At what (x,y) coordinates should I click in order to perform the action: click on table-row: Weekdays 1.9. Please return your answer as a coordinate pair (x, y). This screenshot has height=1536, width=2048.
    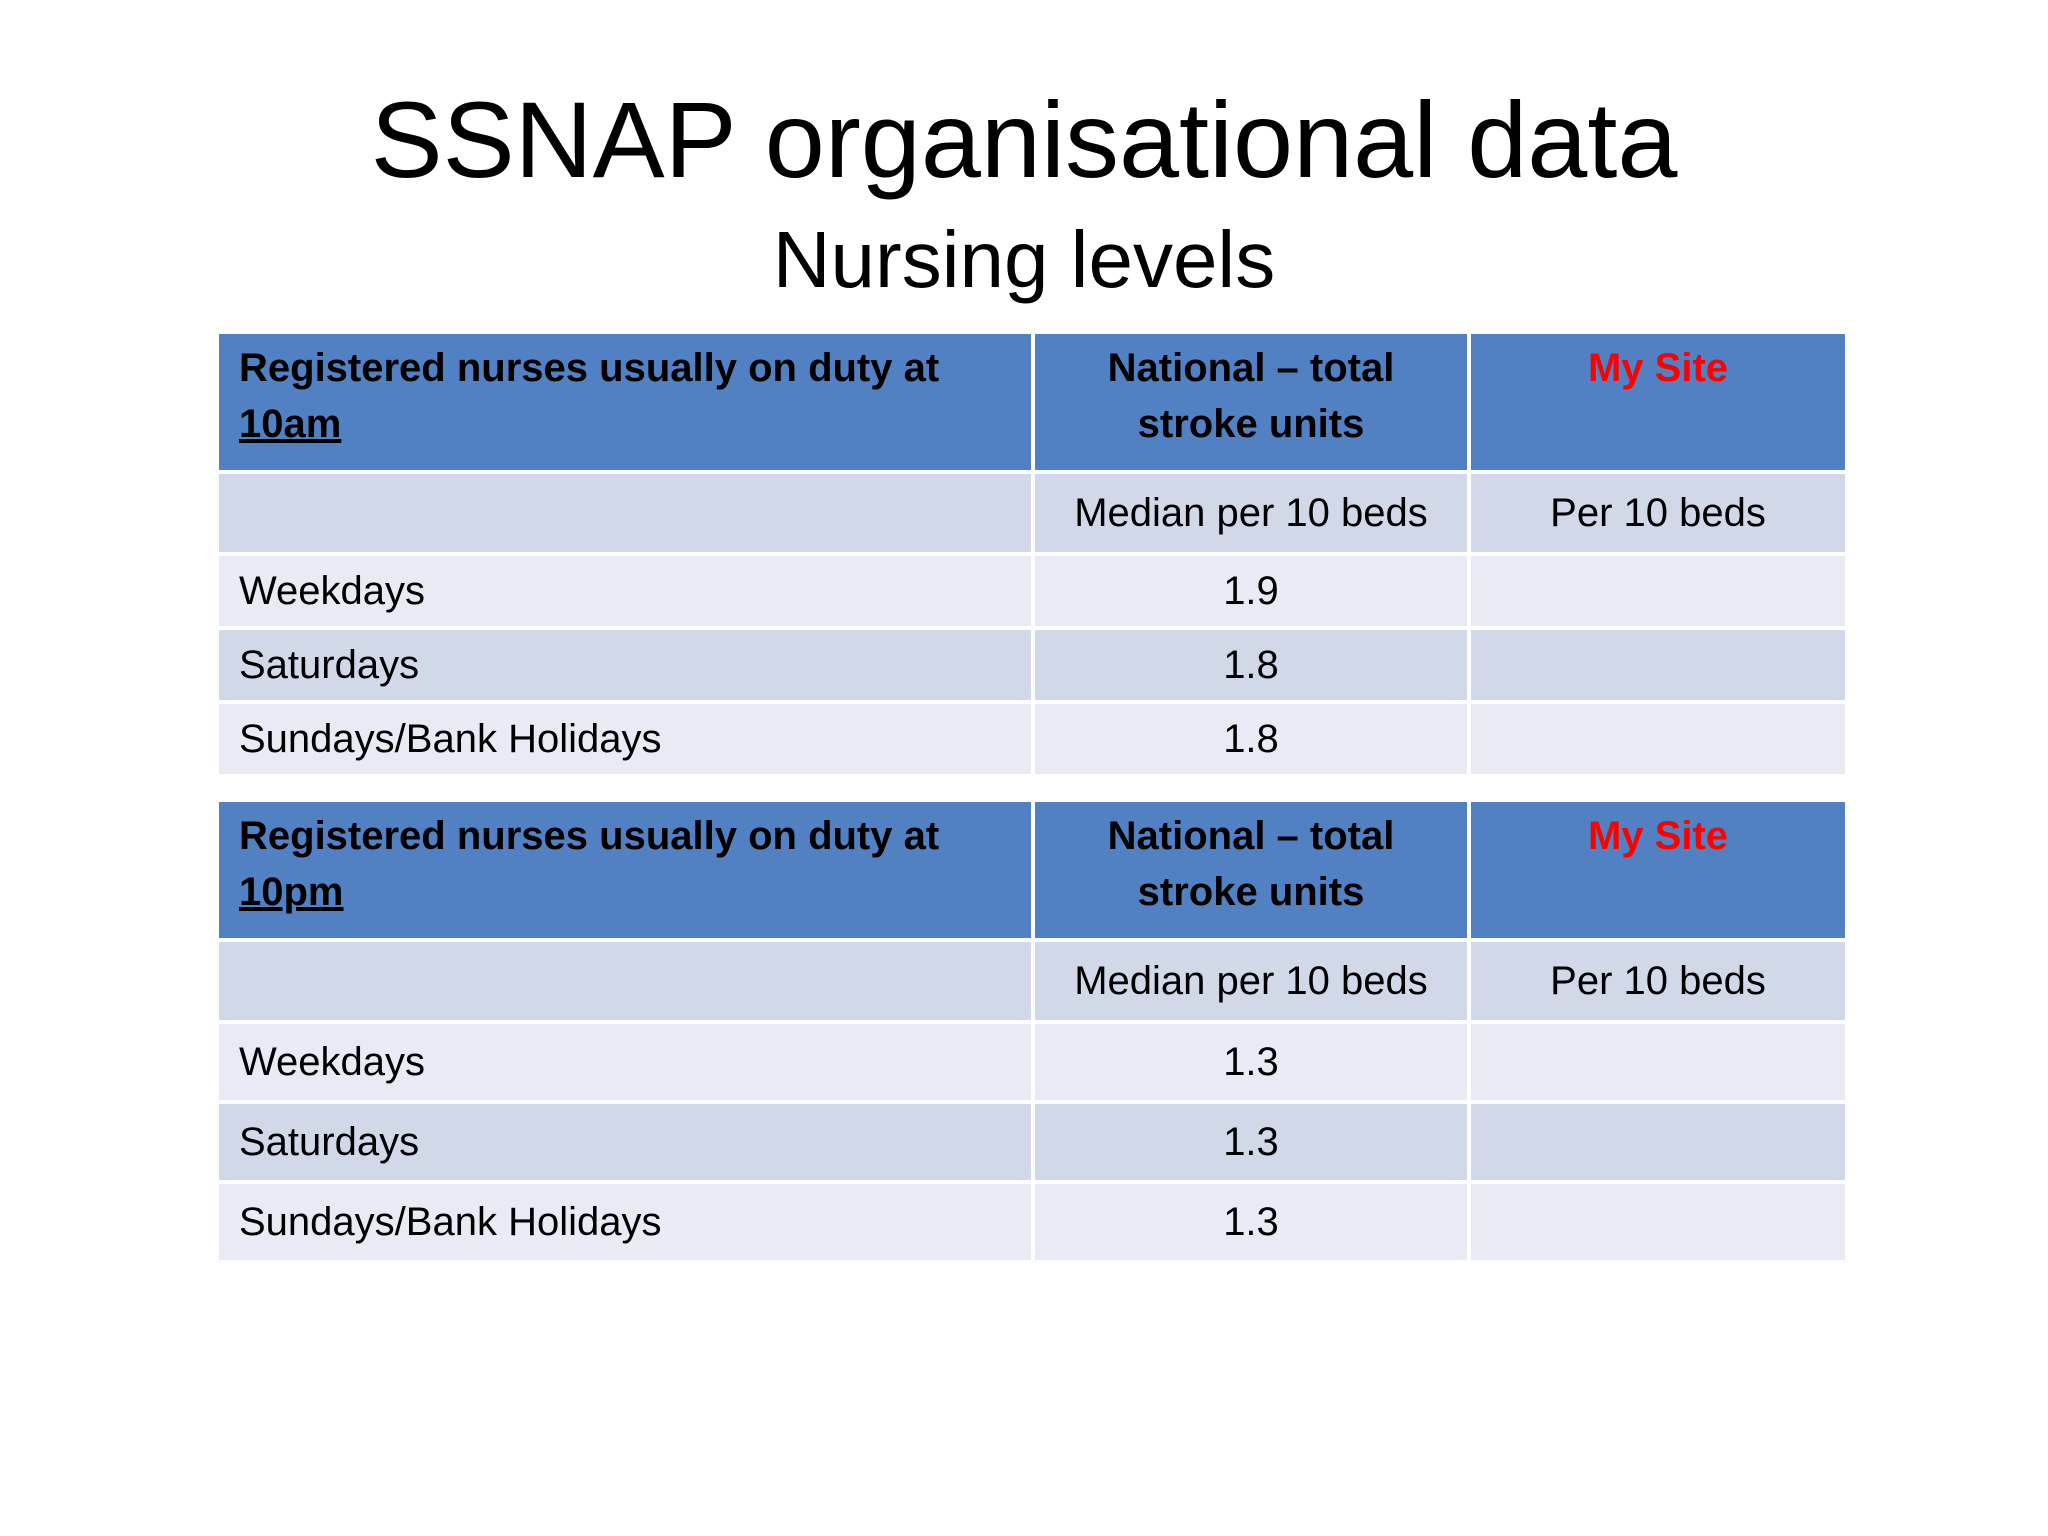
    Looking at the image, I should click on (1032, 591).